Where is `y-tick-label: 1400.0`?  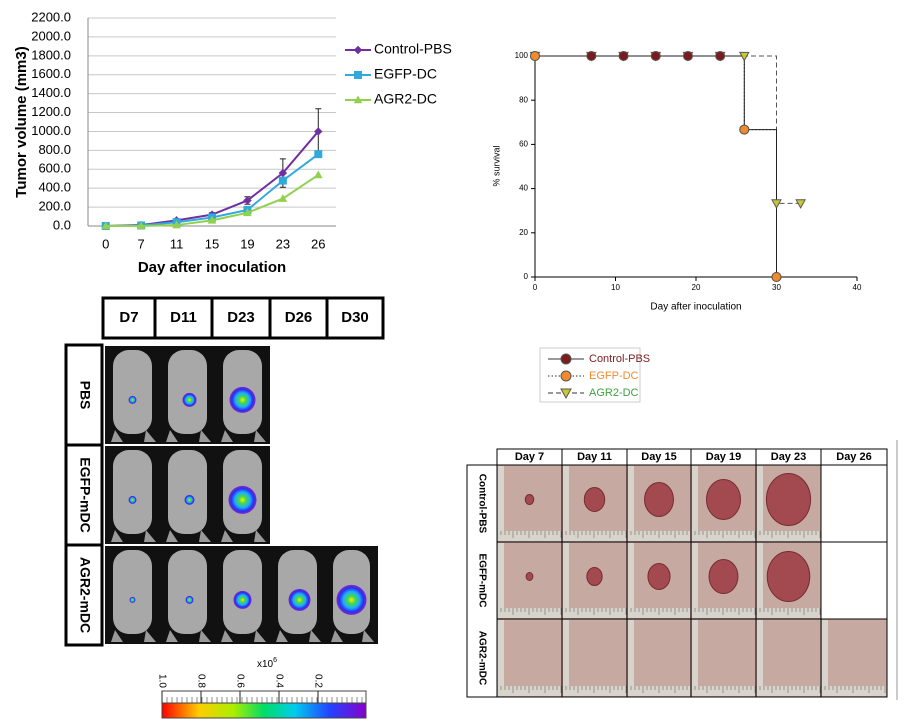 y-tick-label: 1400.0 is located at coordinates (51, 92).